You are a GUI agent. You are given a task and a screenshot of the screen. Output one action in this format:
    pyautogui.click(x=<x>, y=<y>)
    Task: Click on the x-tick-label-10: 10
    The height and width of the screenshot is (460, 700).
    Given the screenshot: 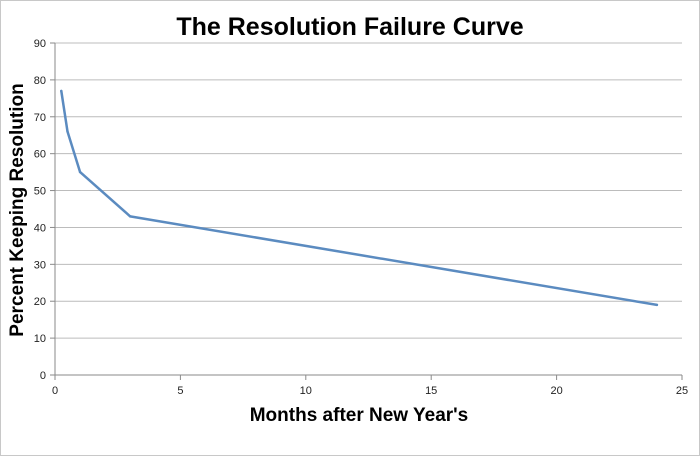 What is the action you would take?
    pyautogui.click(x=306, y=391)
    